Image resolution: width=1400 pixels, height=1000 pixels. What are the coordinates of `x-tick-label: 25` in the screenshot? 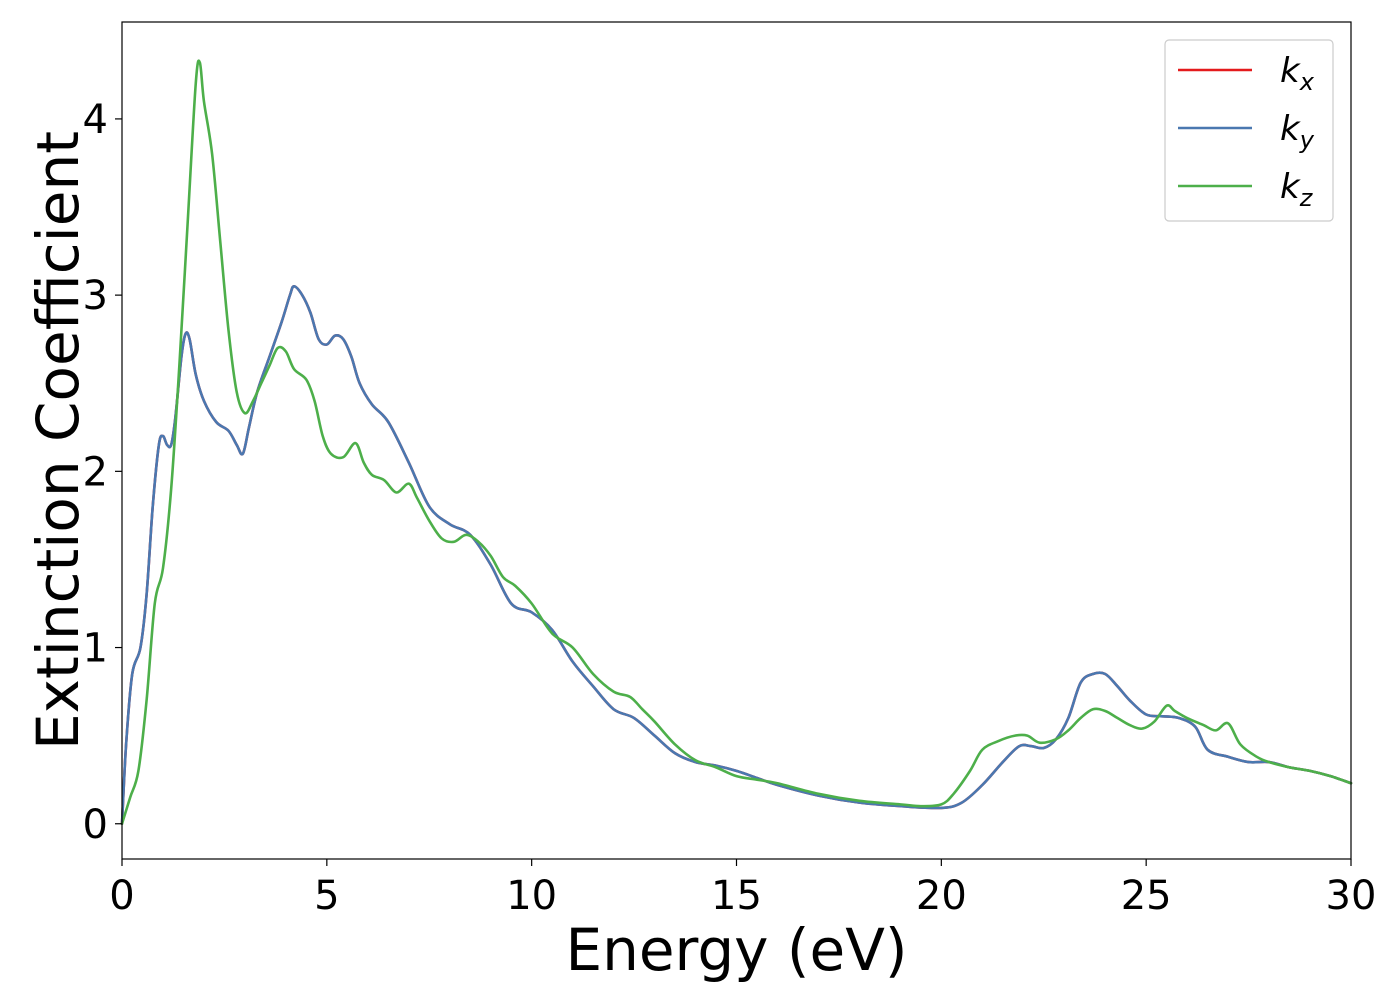 It's located at (1146, 896).